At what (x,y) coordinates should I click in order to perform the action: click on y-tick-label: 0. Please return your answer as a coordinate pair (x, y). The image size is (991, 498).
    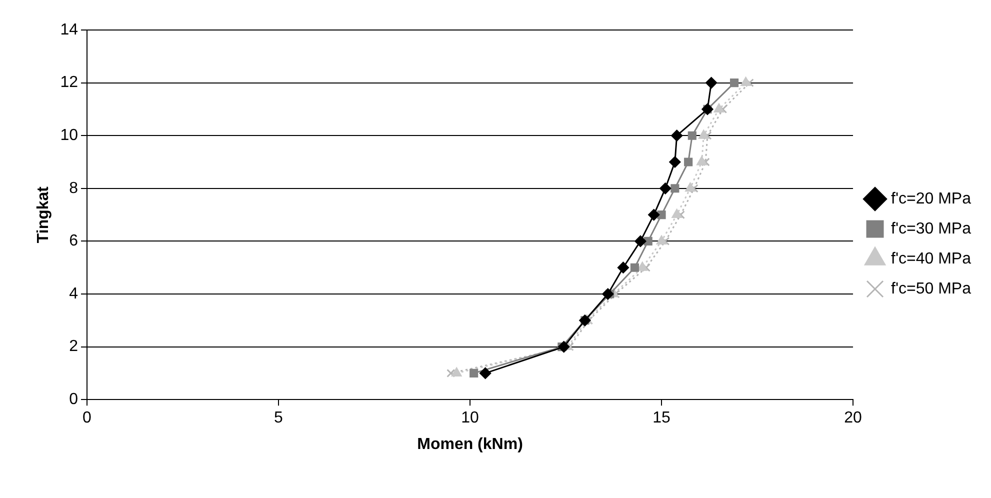
    Looking at the image, I should click on (73, 399).